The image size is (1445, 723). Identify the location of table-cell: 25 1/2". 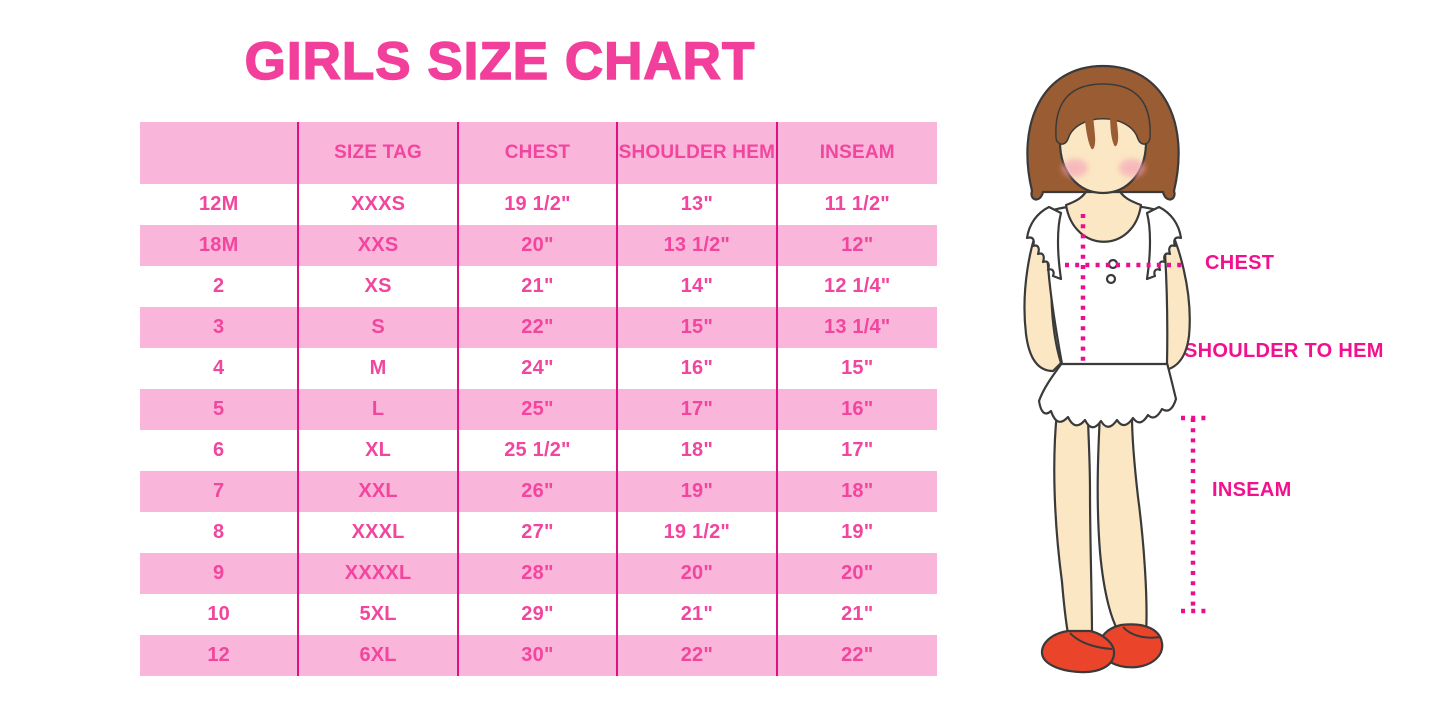
(538, 450).